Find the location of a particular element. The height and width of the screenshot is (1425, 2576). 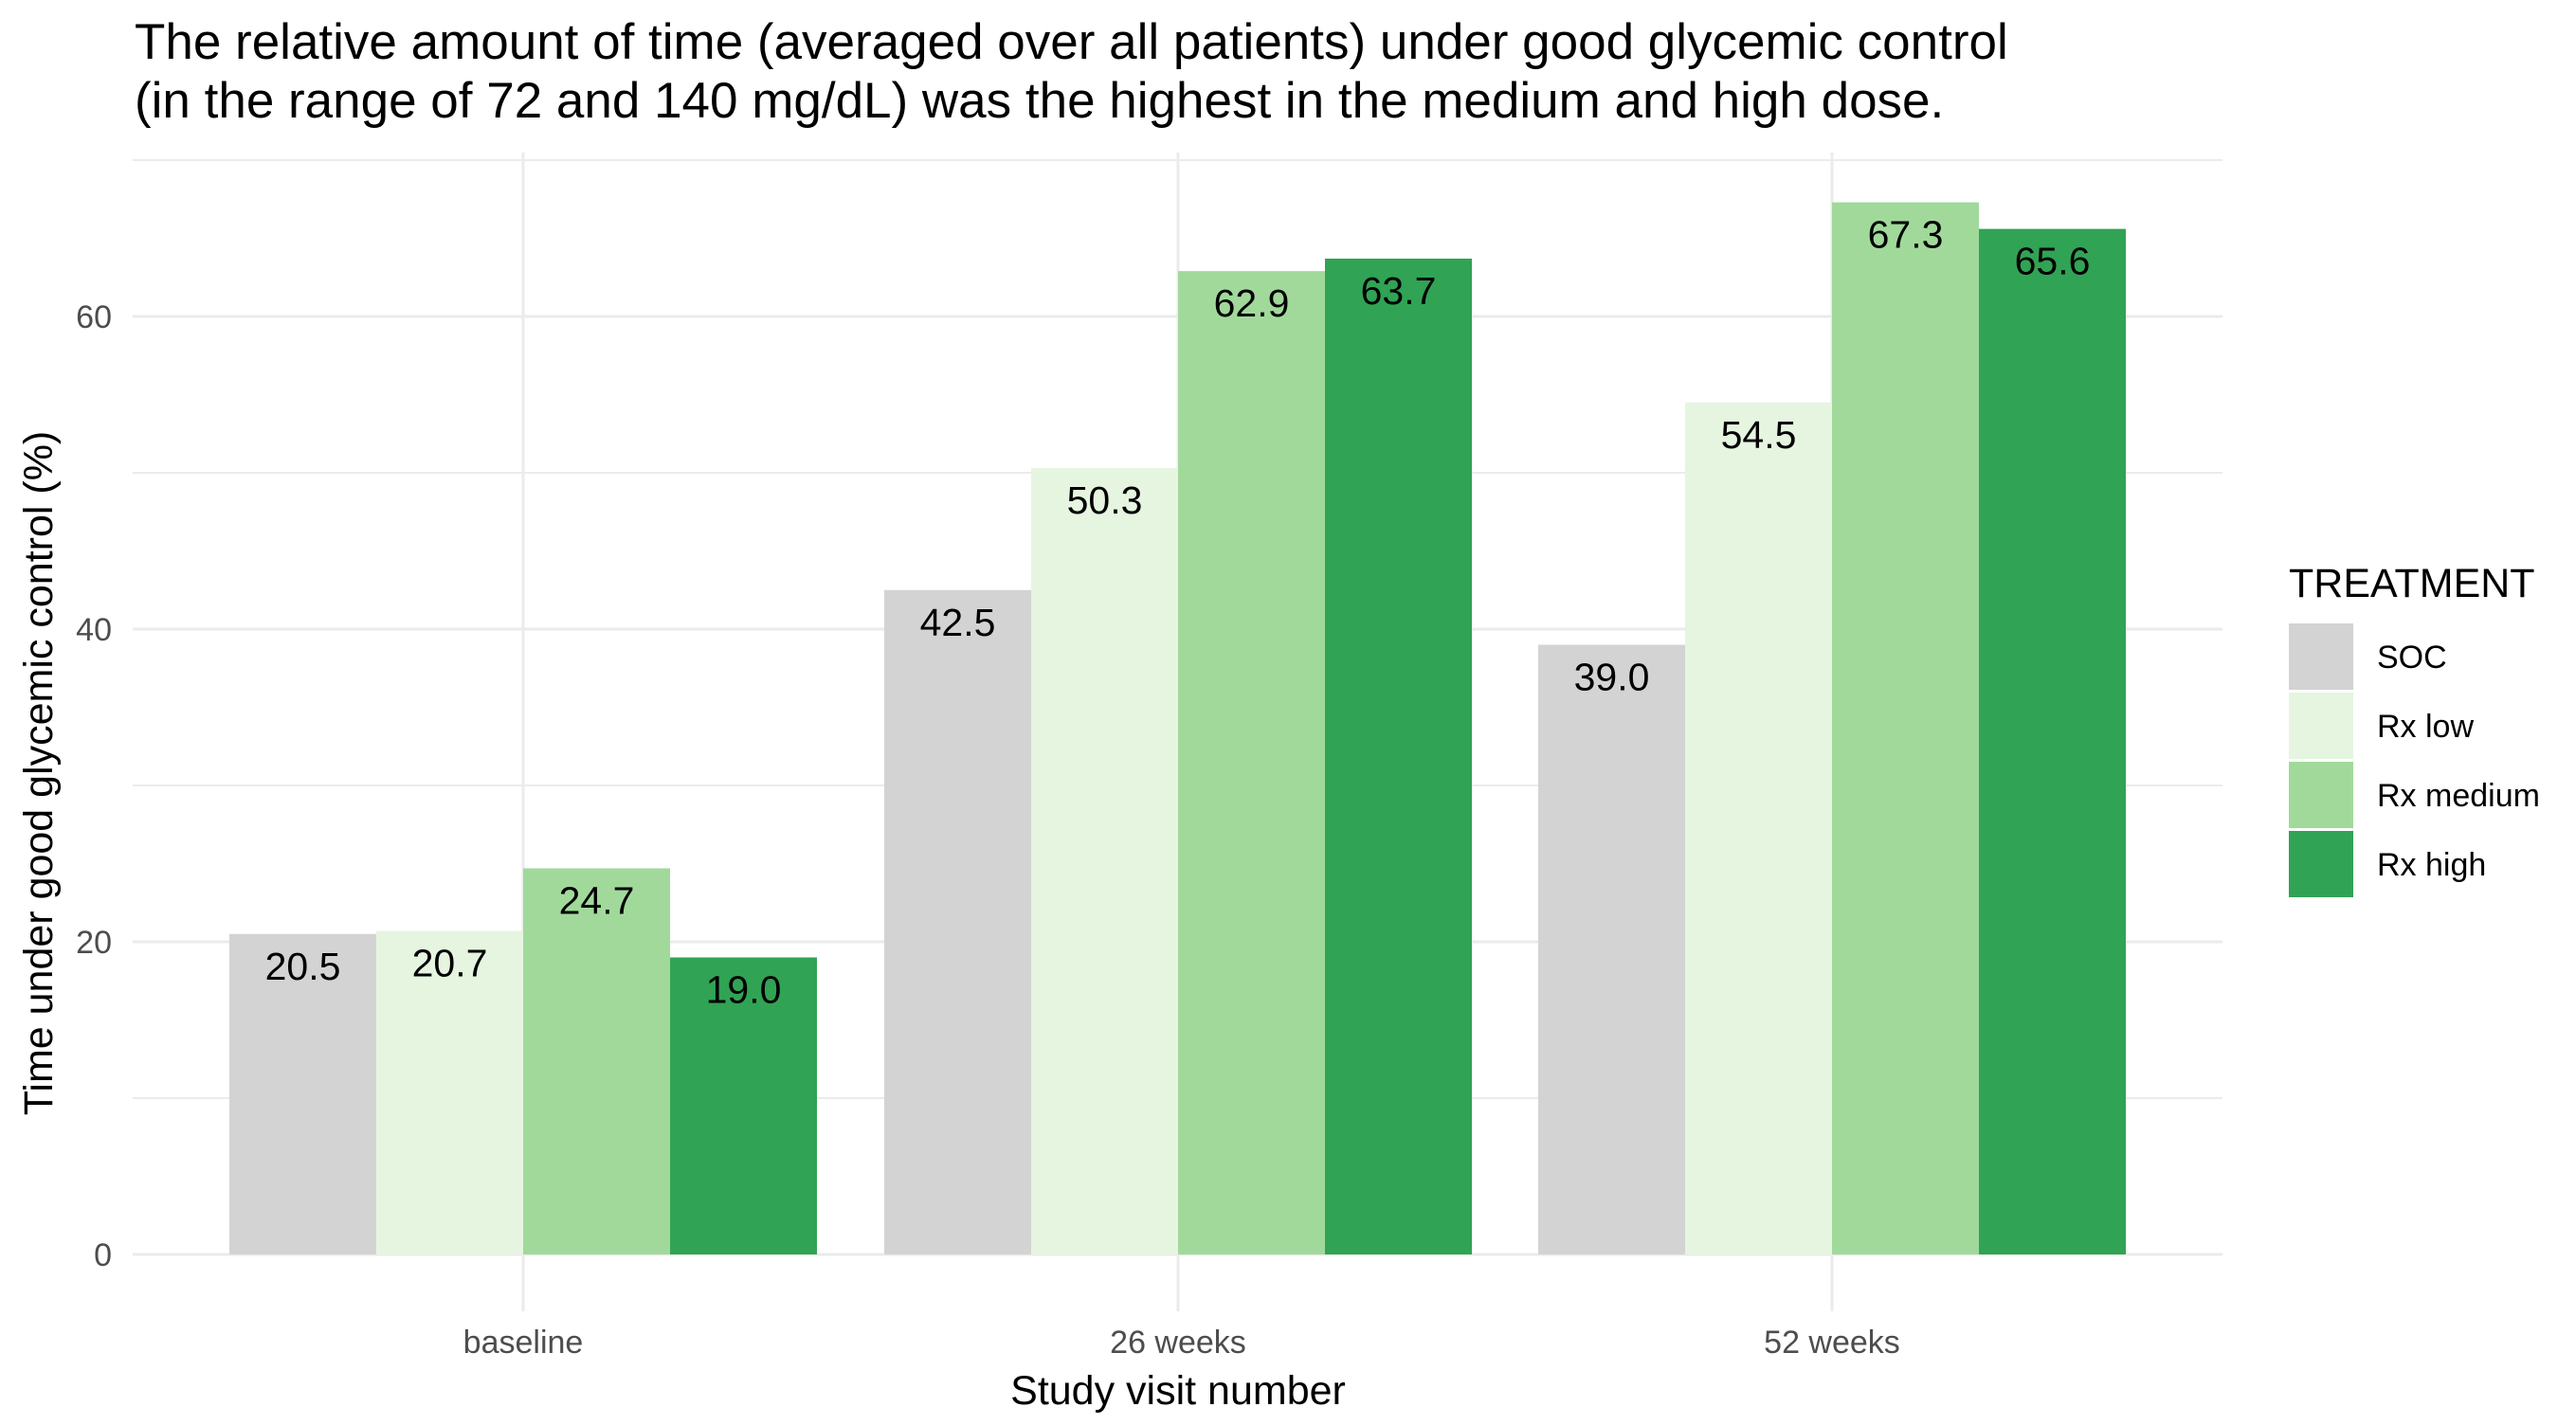

y-tick-label: 20 is located at coordinates (94, 943).